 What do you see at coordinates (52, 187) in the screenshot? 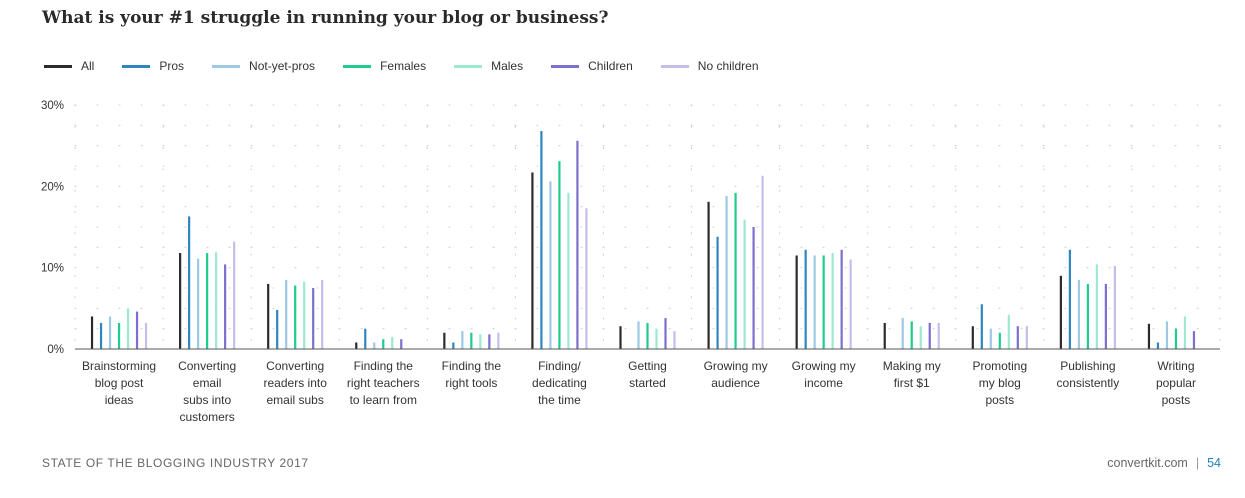
I see `y-tick-label: 20%` at bounding box center [52, 187].